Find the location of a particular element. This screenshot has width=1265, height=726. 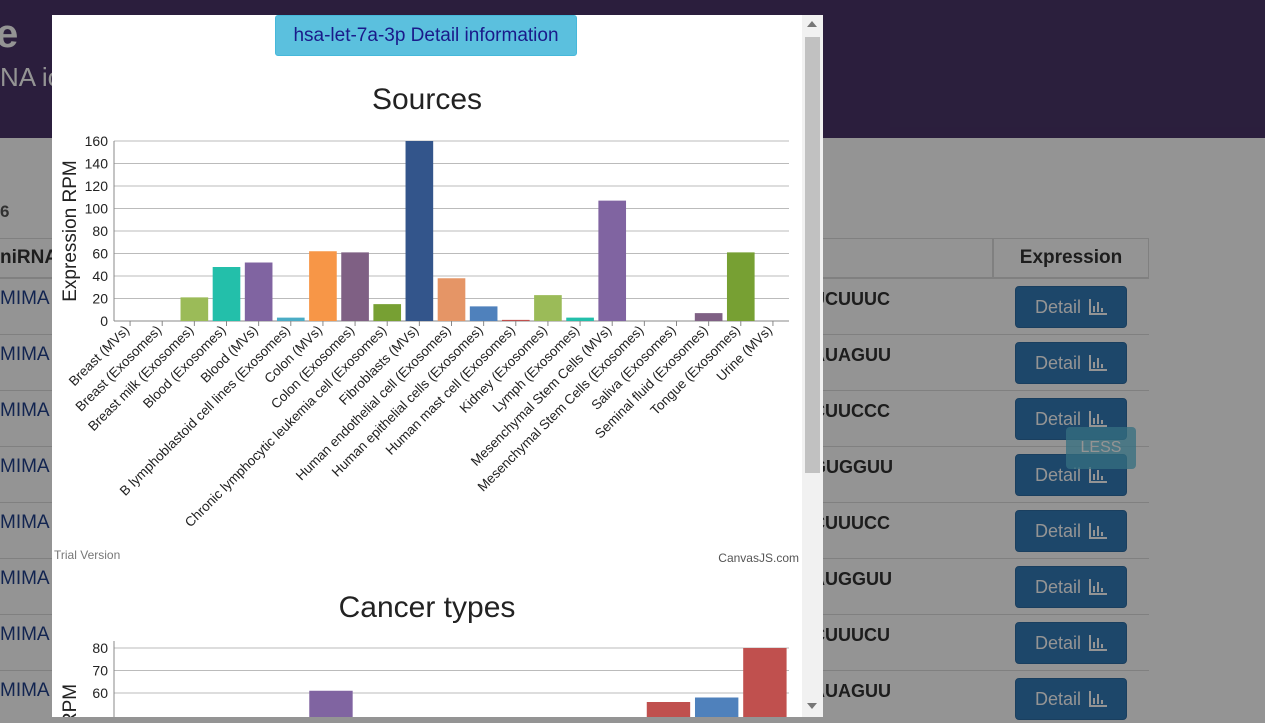

col-expression-label: Expression is located at coordinates (1071, 257).